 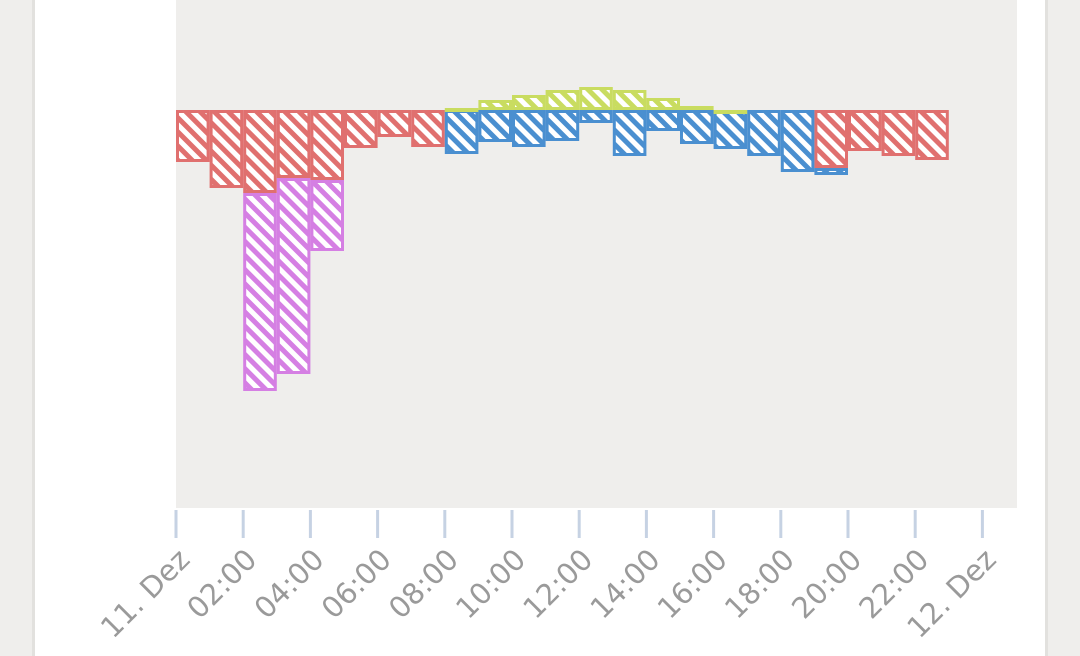 What do you see at coordinates (356, 583) in the screenshot?
I see `x-tick-label: 06:00` at bounding box center [356, 583].